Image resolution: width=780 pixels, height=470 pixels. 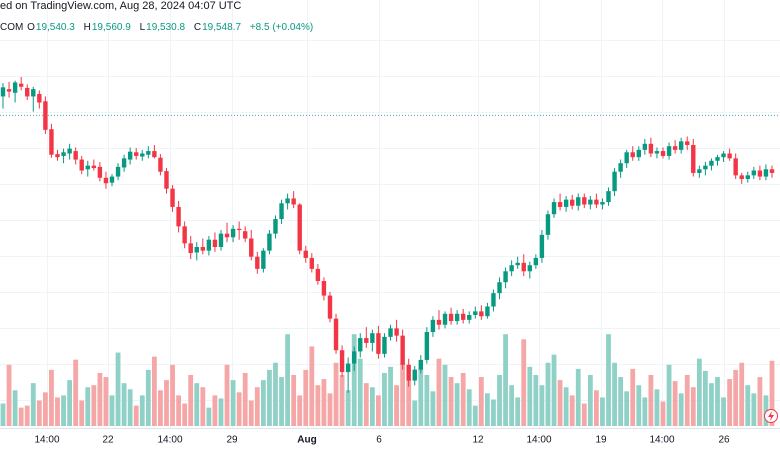 What do you see at coordinates (222, 27) in the screenshot?
I see `close-value: 19,548.7` at bounding box center [222, 27].